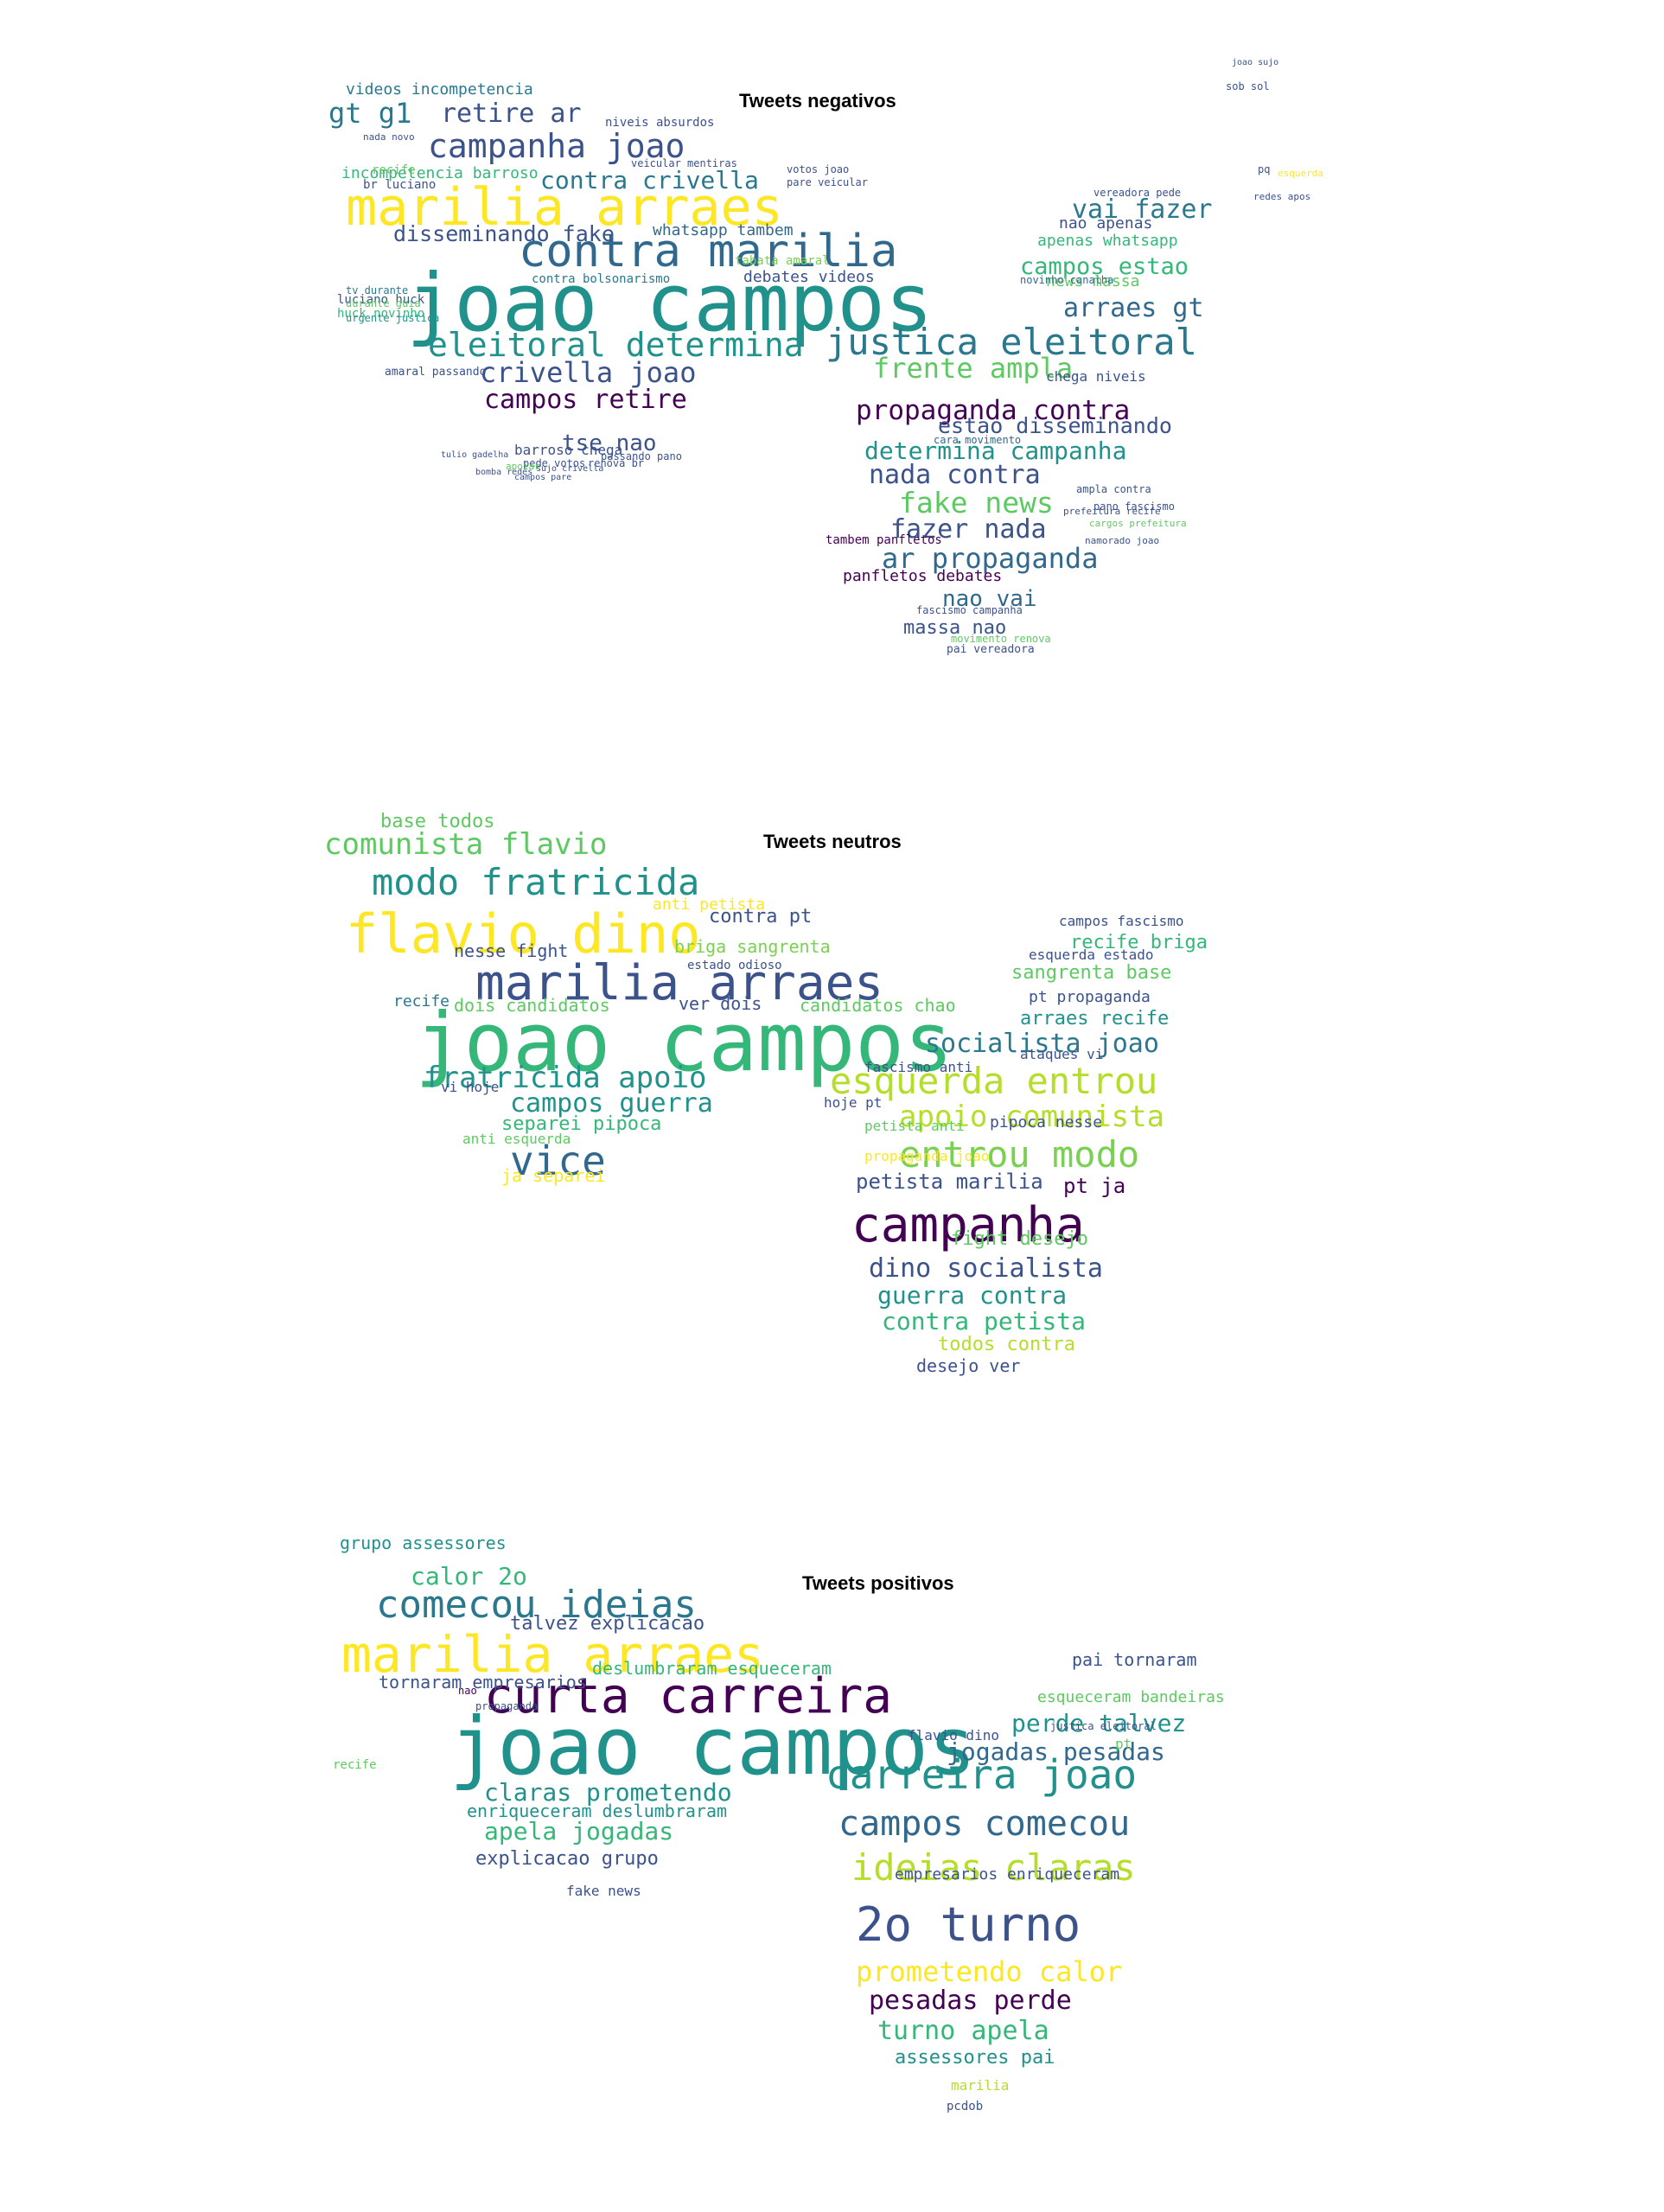 The width and height of the screenshot is (1664, 2212). Describe the element at coordinates (597, 1811) in the screenshot. I see `cloud-word: enriqueceram deslumbraram` at that location.